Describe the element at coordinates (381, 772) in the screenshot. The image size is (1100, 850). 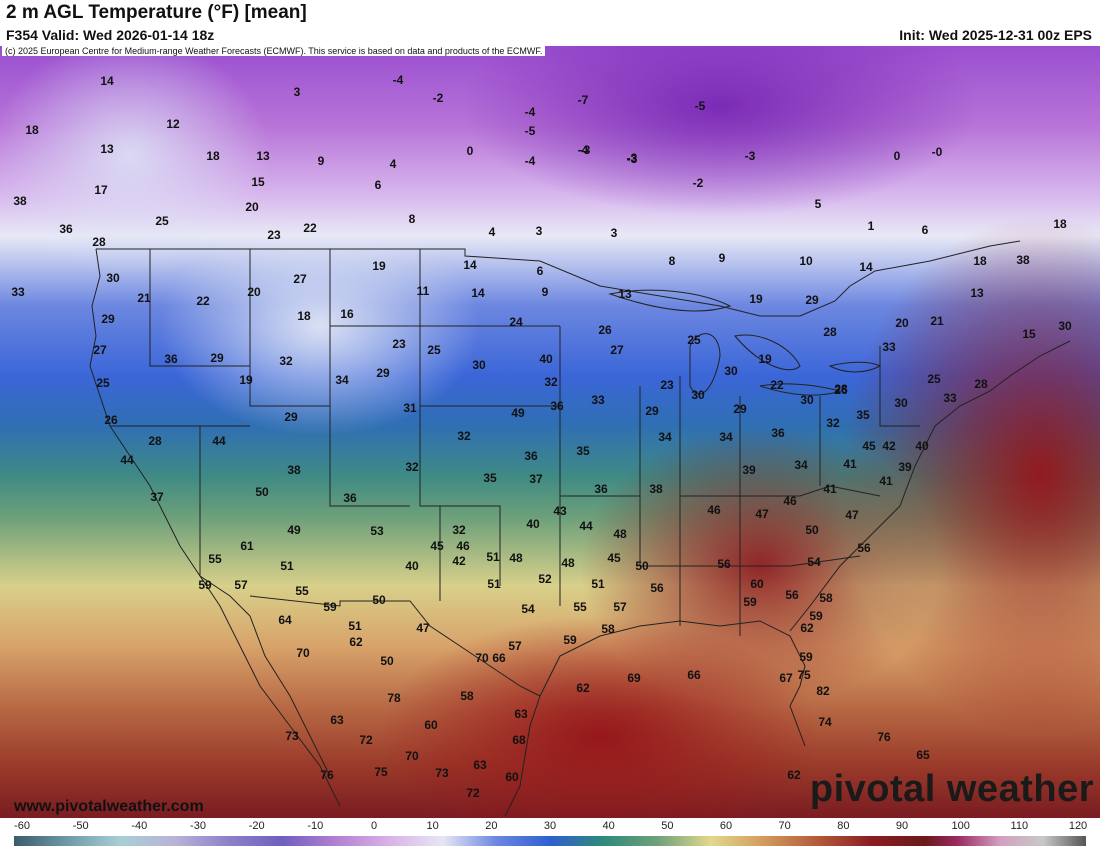
I see `temperature-label: 75` at that location.